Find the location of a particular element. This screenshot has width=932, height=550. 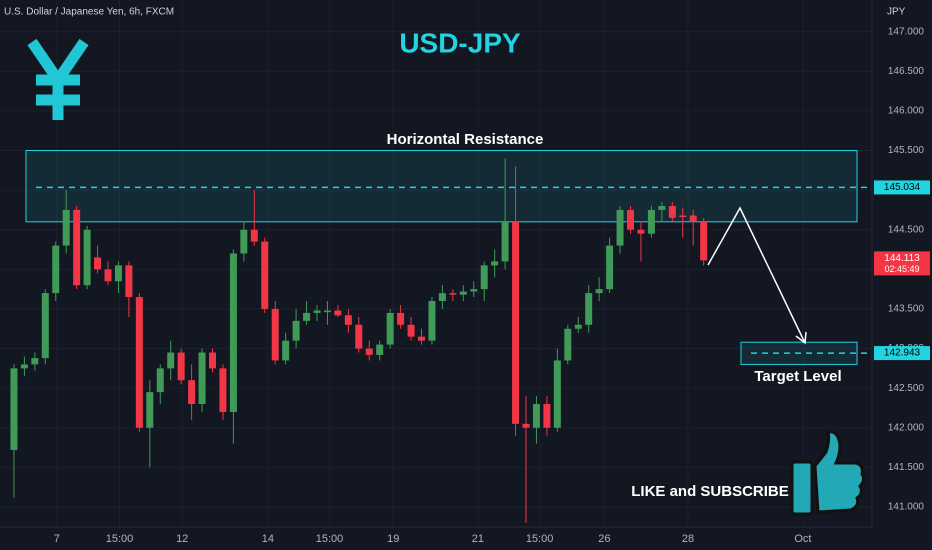

y-tick-label: 143.500 is located at coordinates (906, 309).